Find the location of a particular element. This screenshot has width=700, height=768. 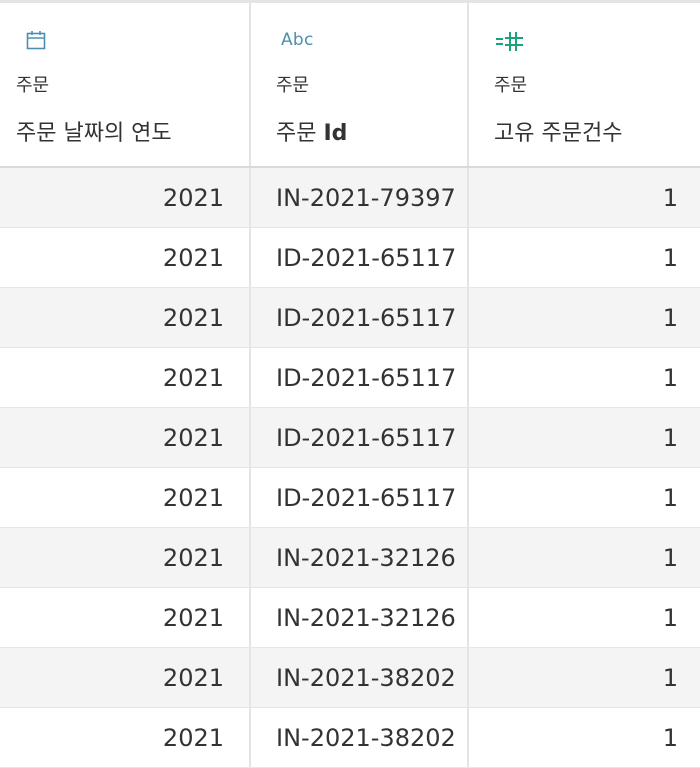

column-field-name: 주문 날짜의 연도 is located at coordinates (94, 133).